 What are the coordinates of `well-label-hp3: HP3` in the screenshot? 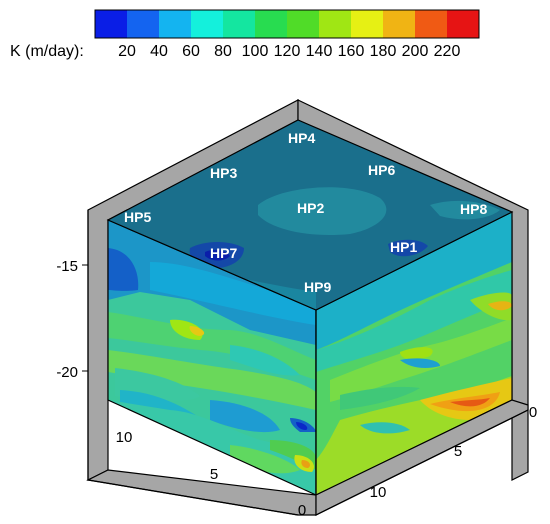 It's located at (223, 173).